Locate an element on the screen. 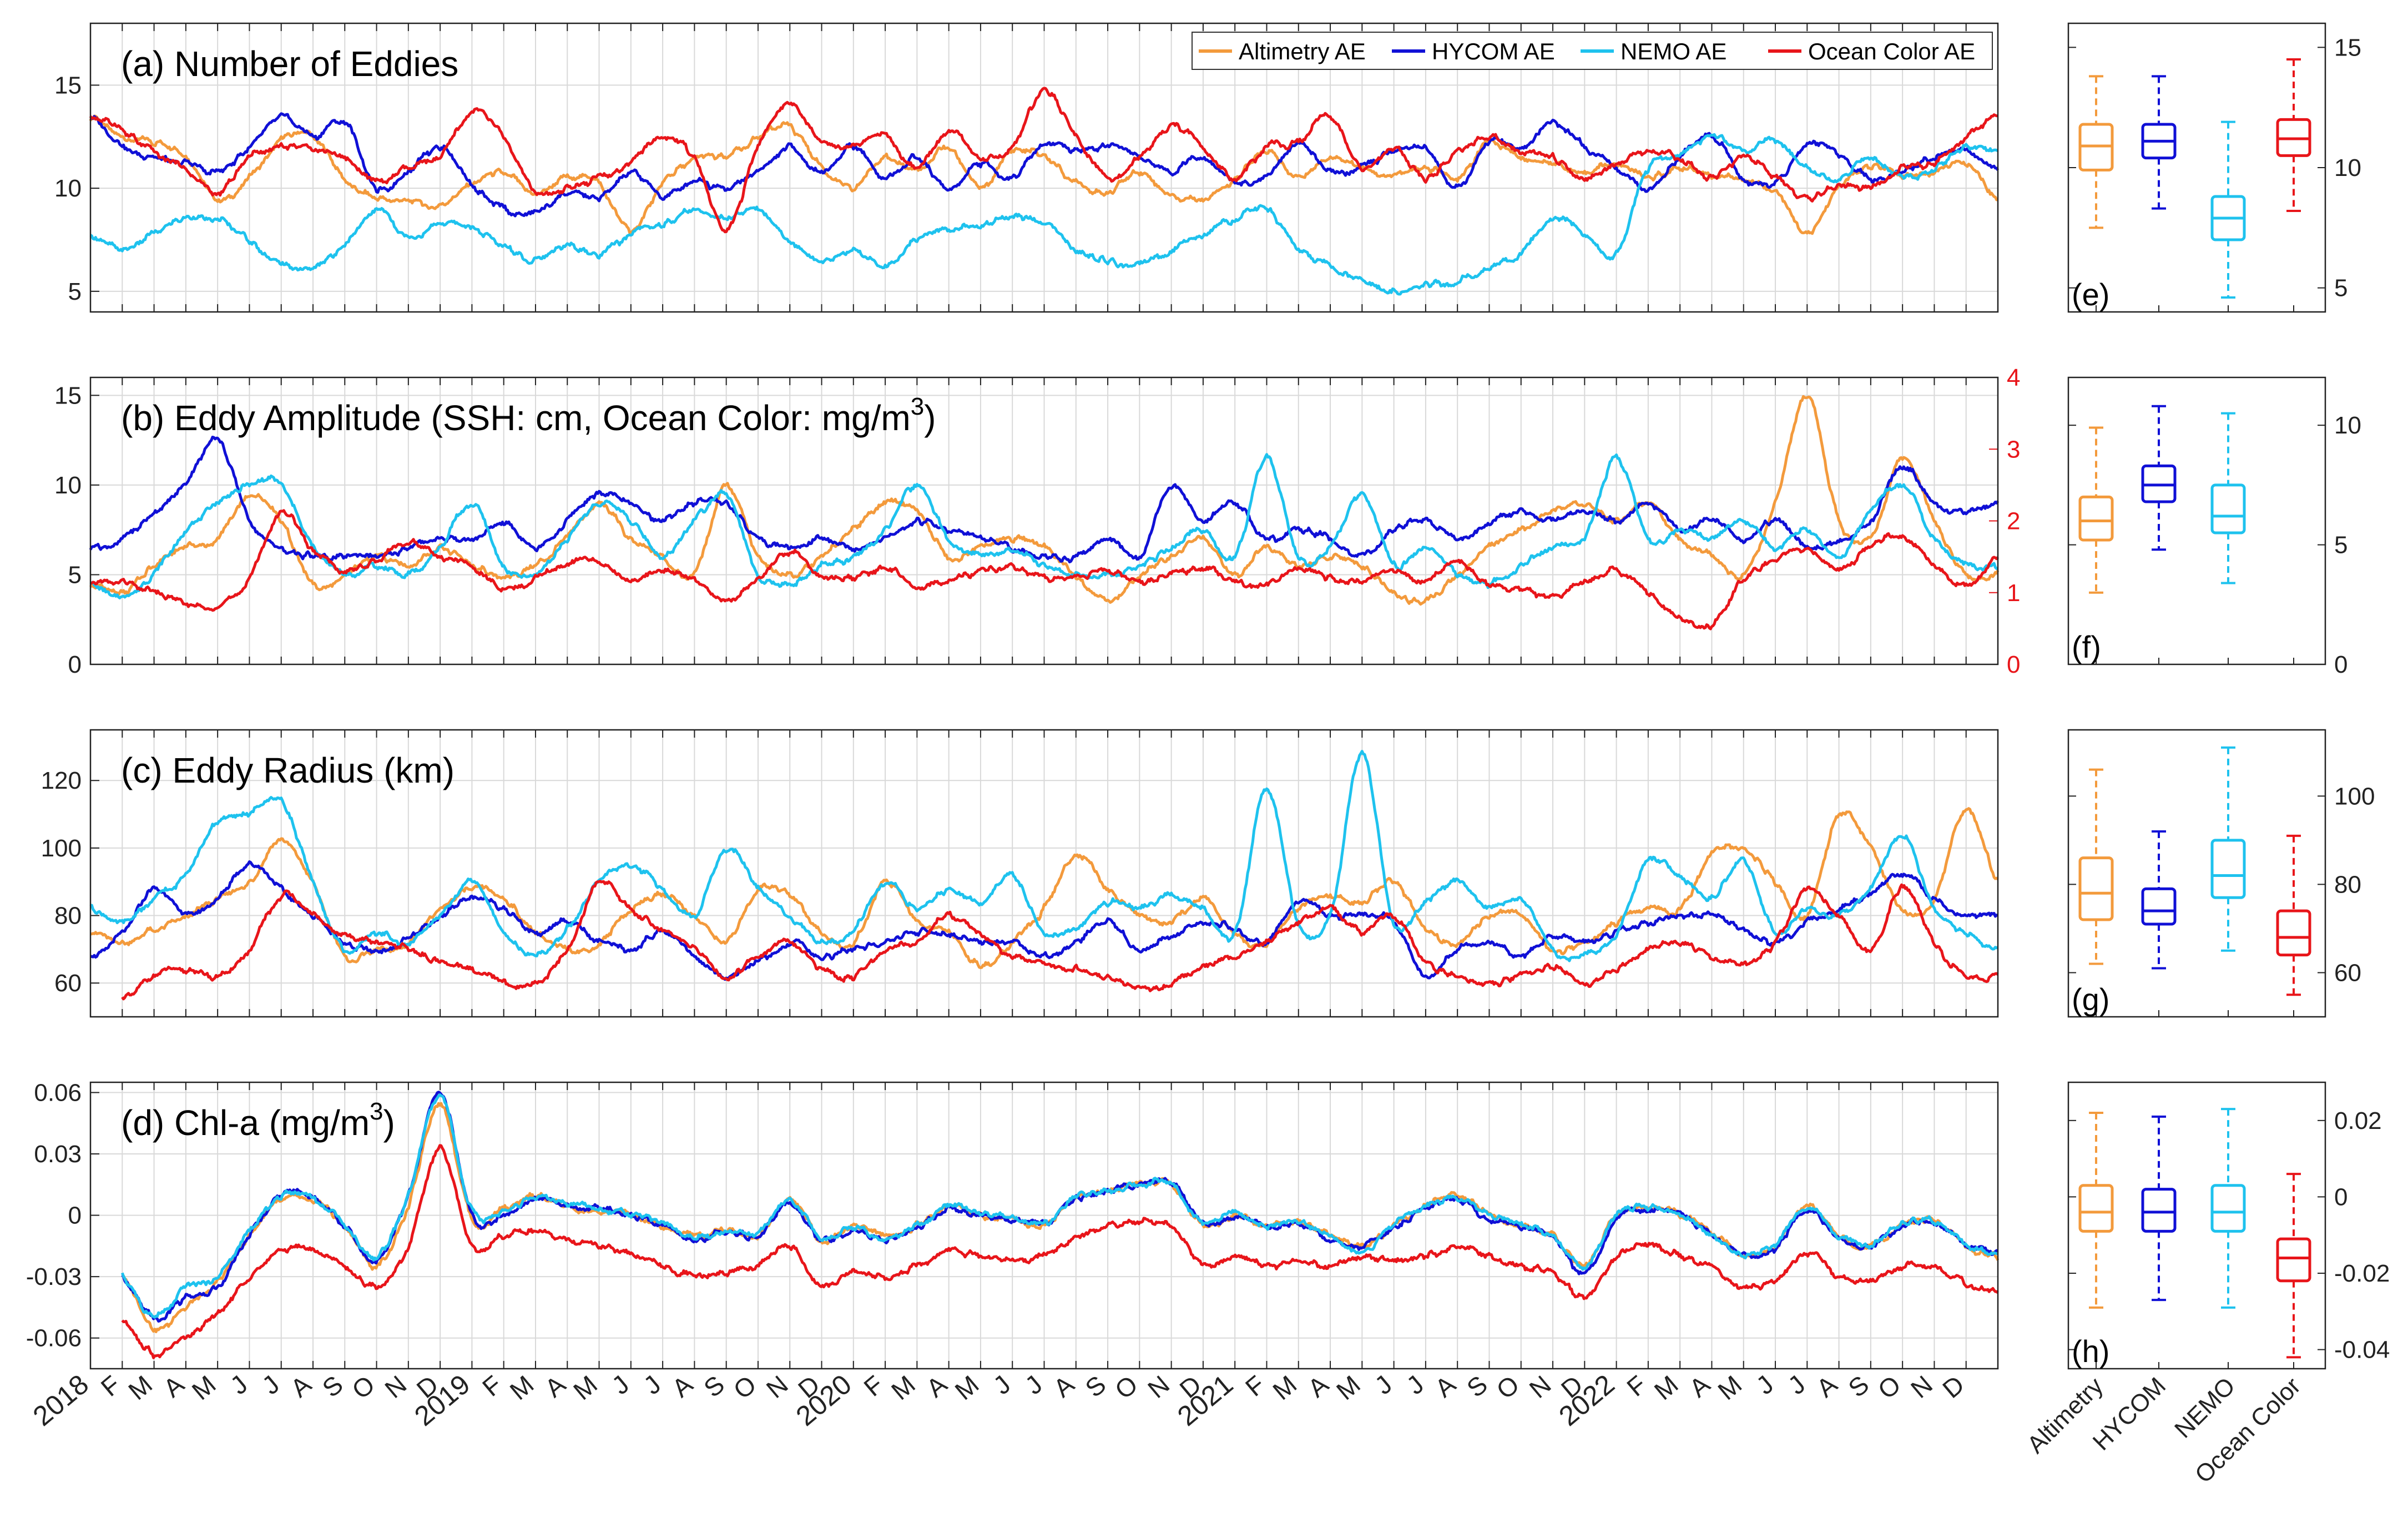 Image resolution: width=2408 pixels, height=1518 pixels. y-tick-label: 15 is located at coordinates (68, 396).